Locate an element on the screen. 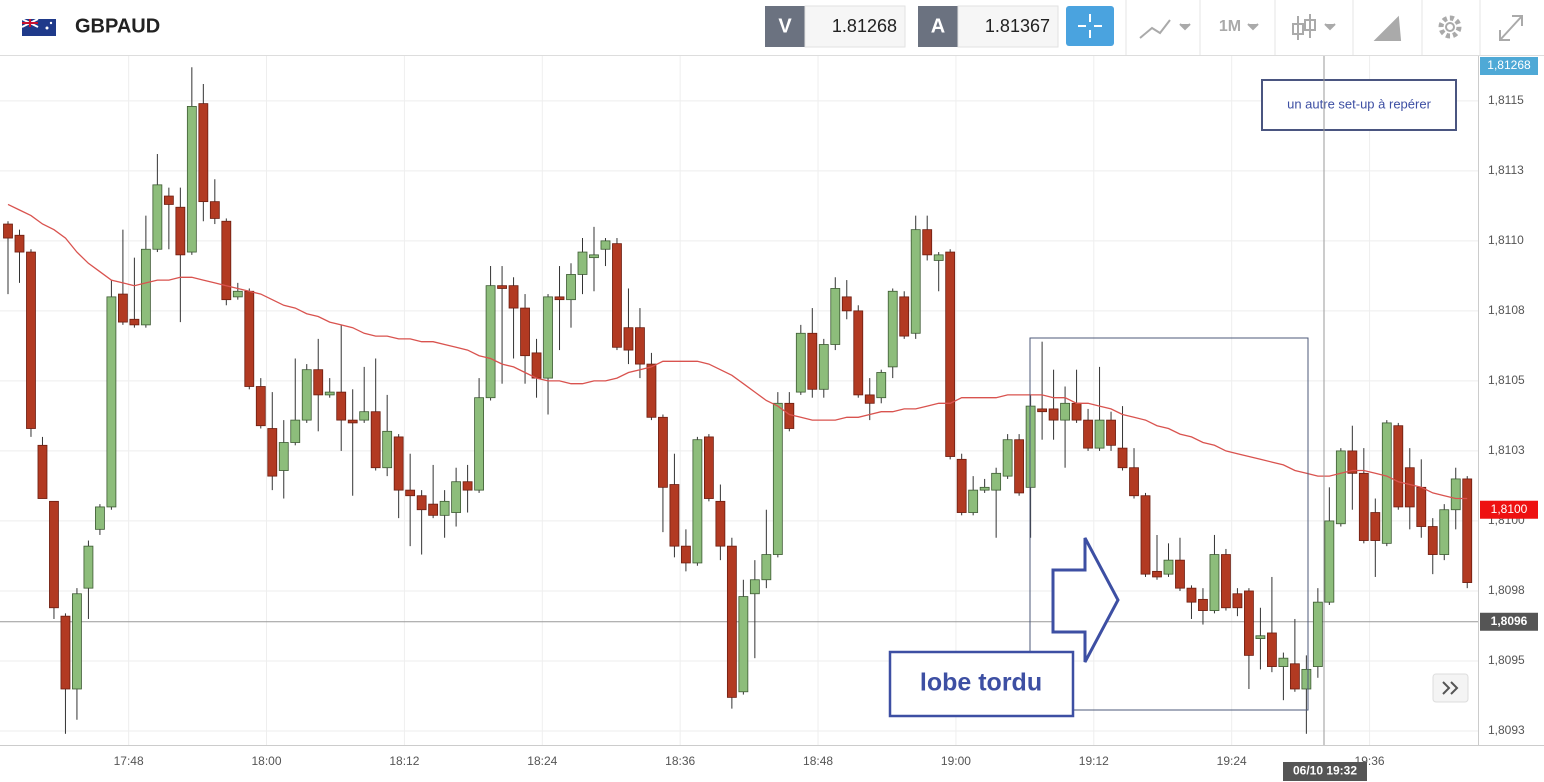 The image size is (1544, 782). ask-button is located at coordinates (938, 26).